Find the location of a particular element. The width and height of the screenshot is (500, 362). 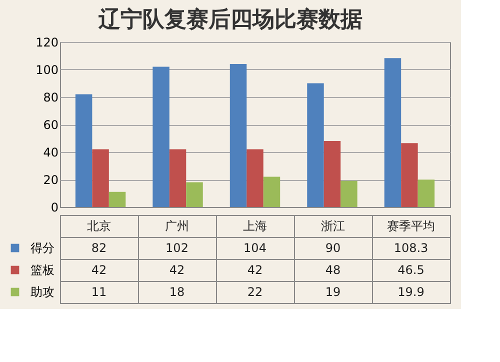

data-label: 22 is located at coordinates (255, 292).